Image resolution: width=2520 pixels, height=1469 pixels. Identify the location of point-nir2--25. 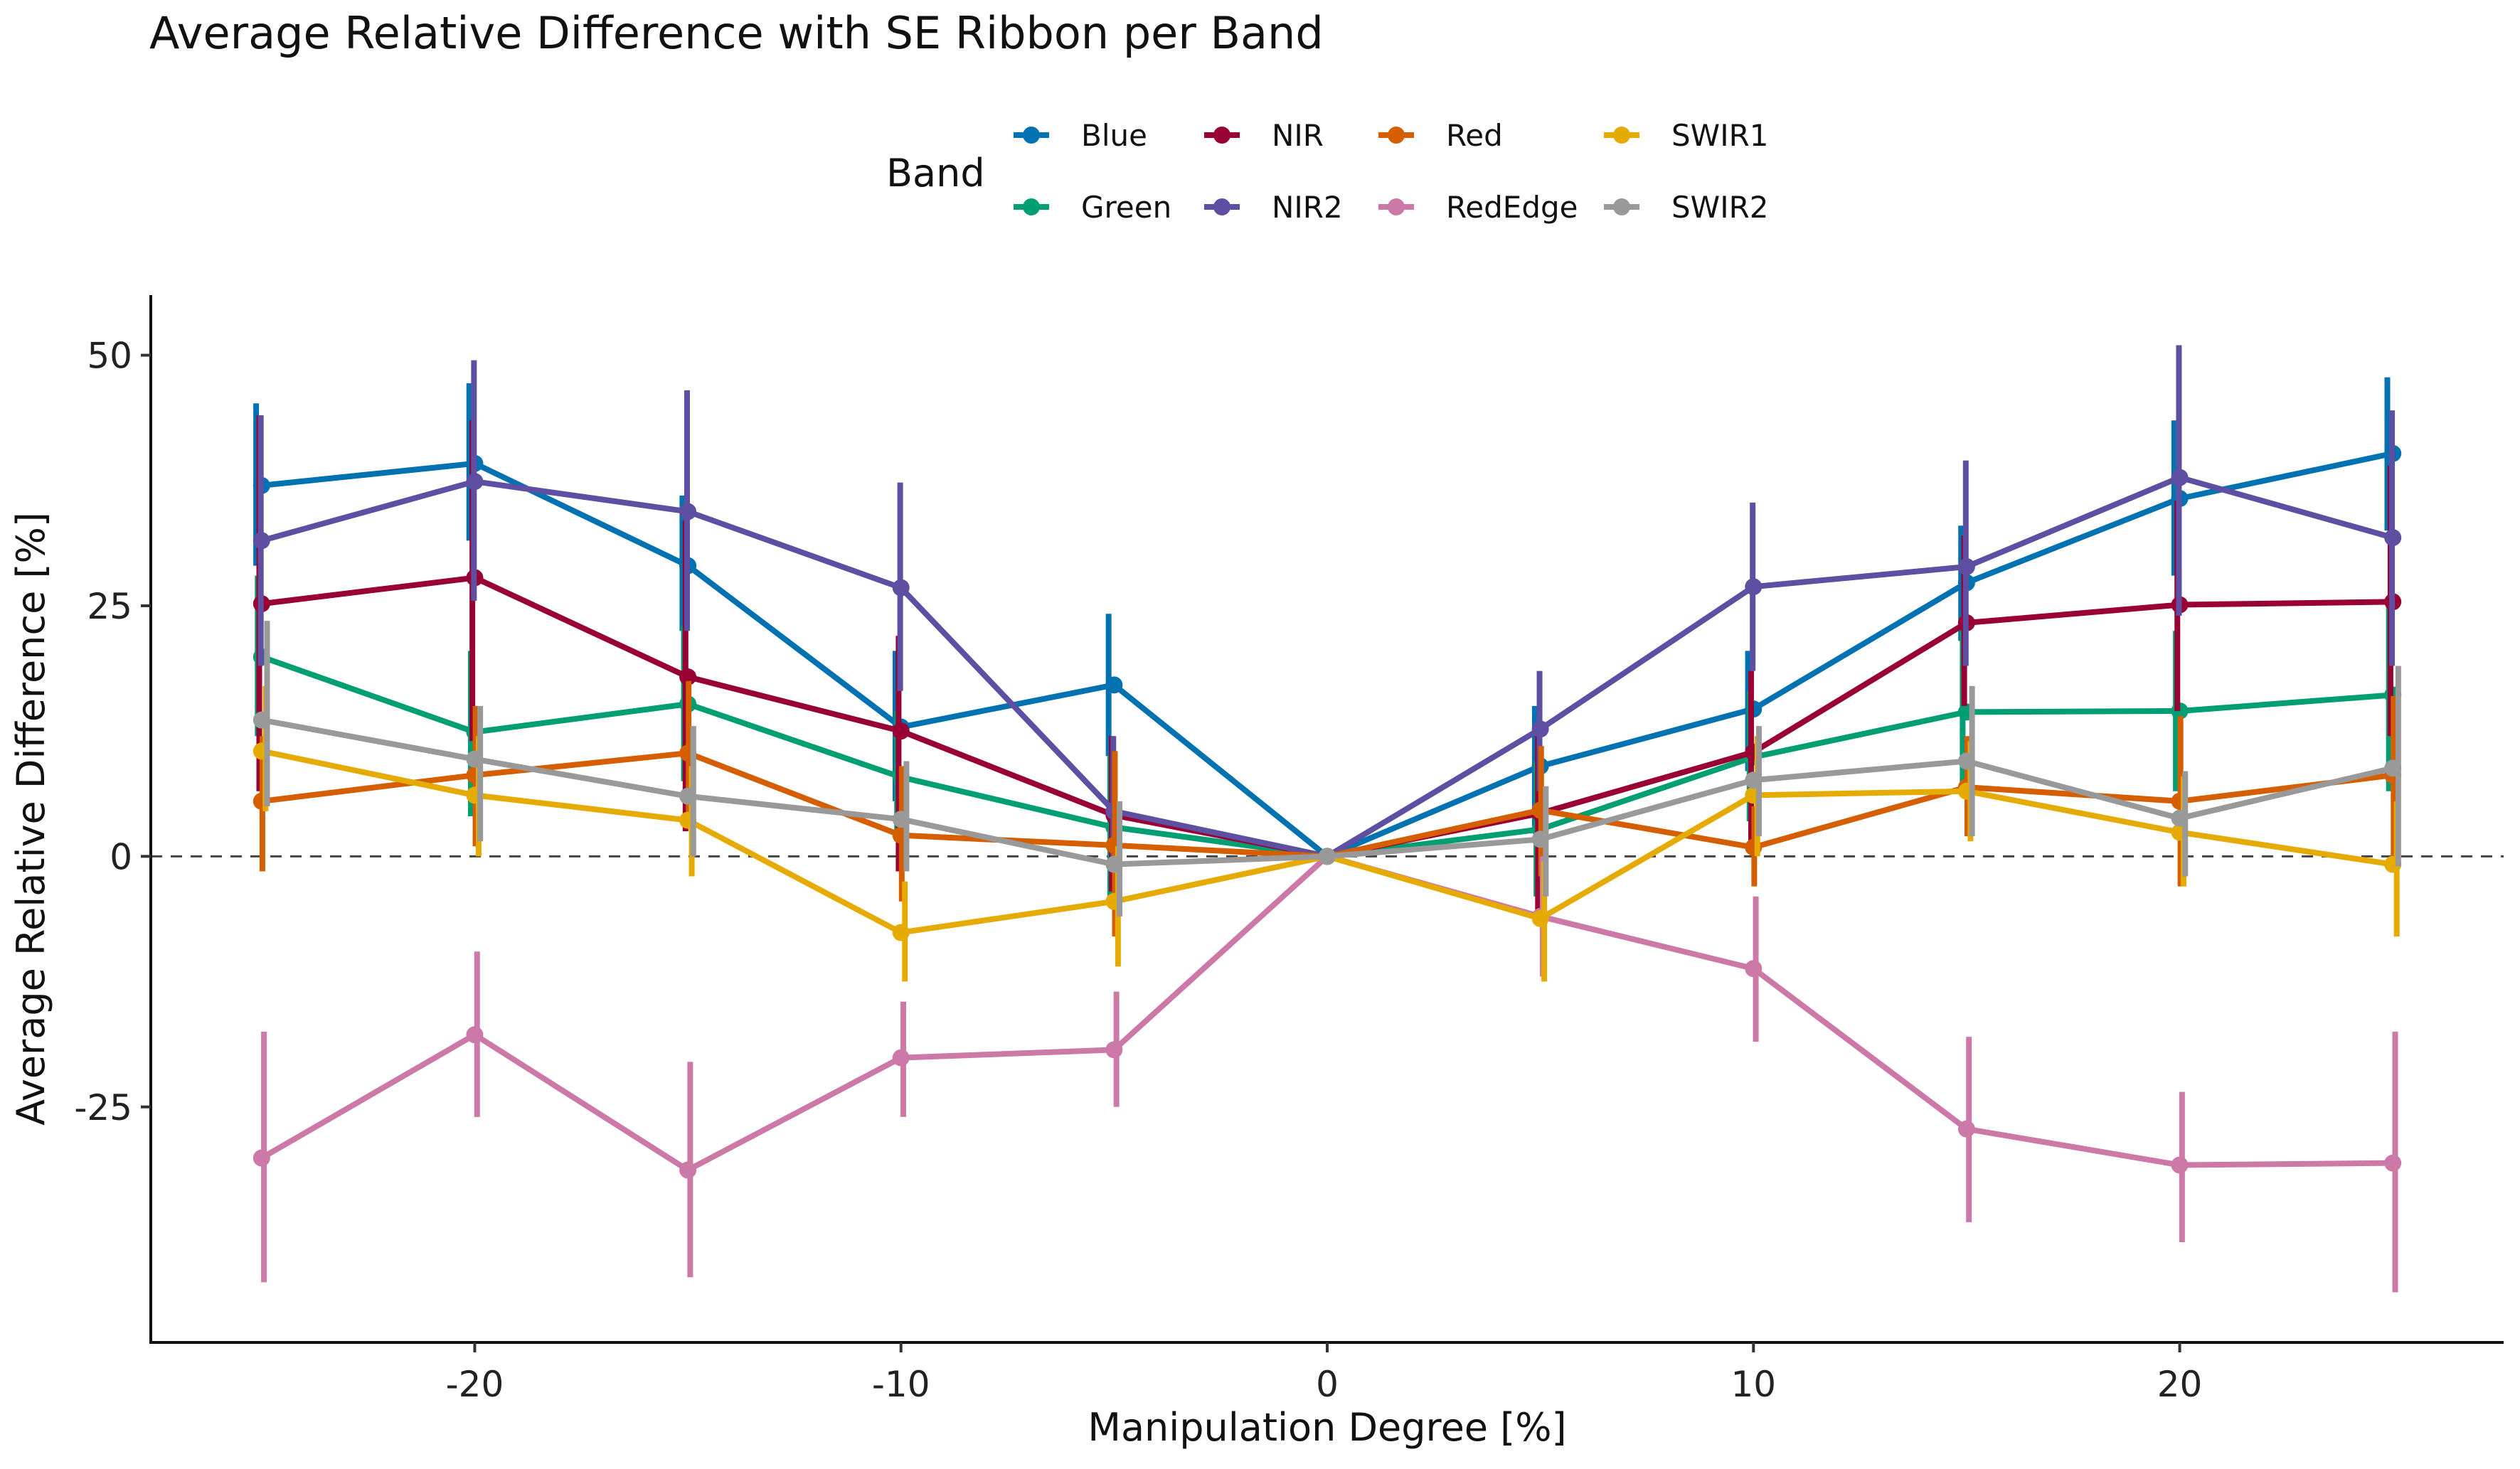
(261, 541).